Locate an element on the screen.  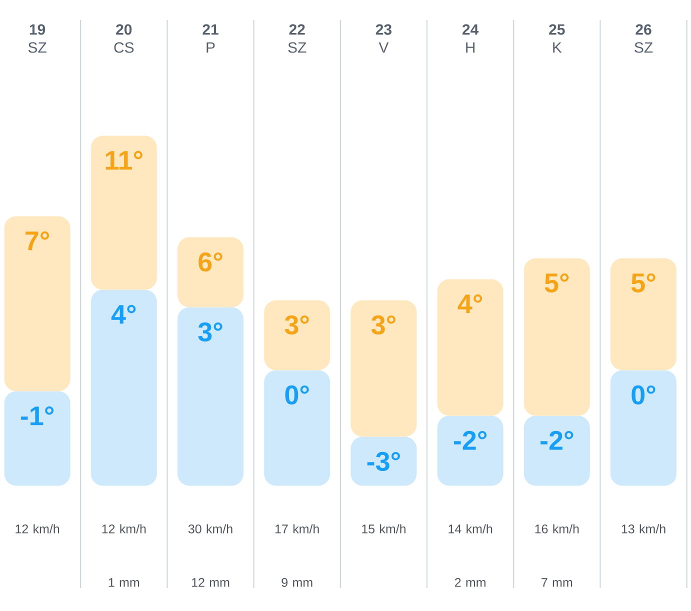
text: 12 km/h is located at coordinates (38, 529).